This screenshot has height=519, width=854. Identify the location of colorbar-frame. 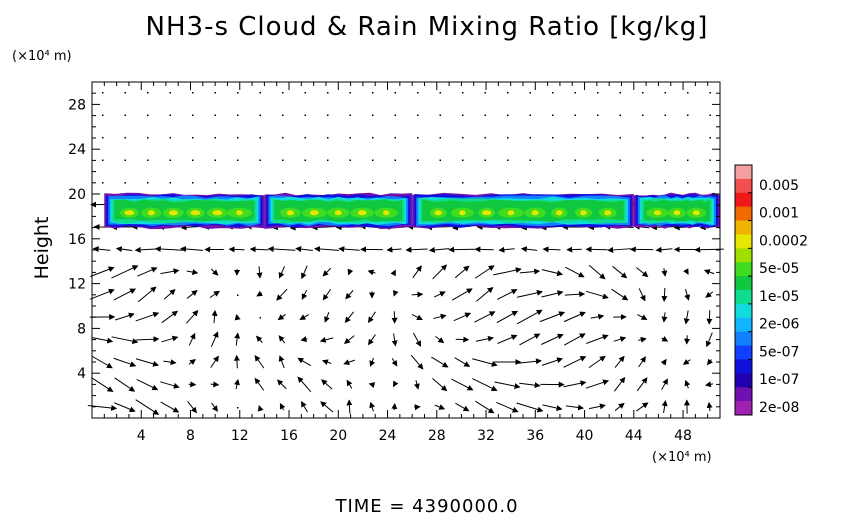
(743, 290).